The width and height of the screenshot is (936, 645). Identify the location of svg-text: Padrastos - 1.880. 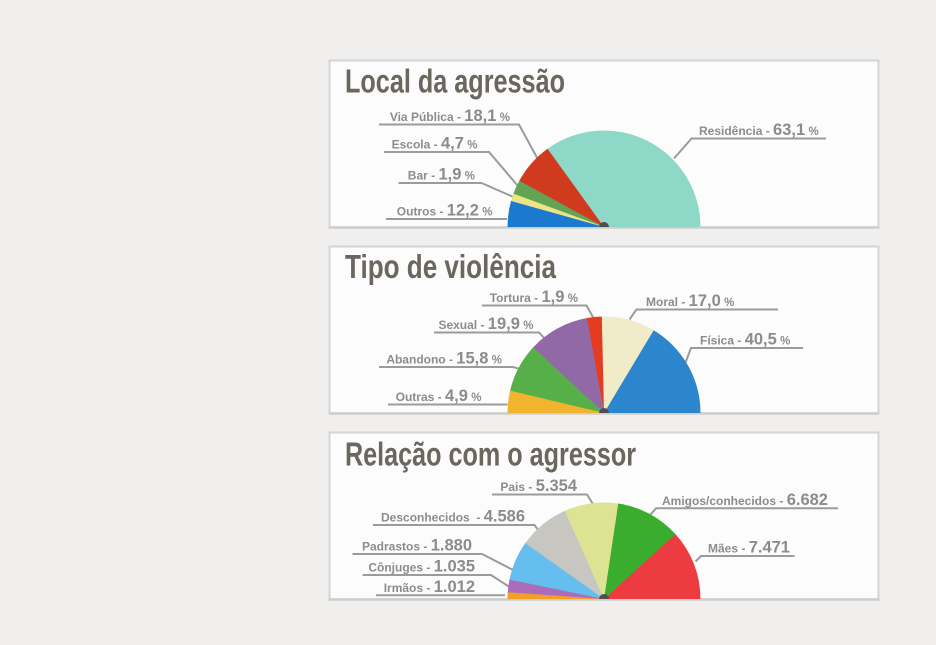
(417, 546).